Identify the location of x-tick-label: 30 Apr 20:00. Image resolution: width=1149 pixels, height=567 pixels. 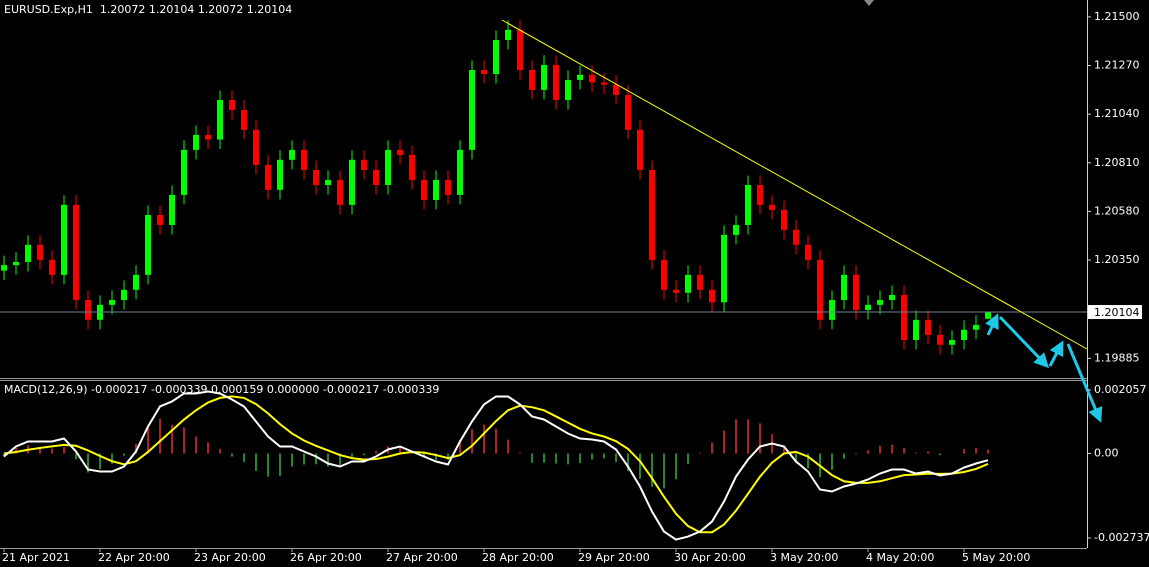
(710, 557).